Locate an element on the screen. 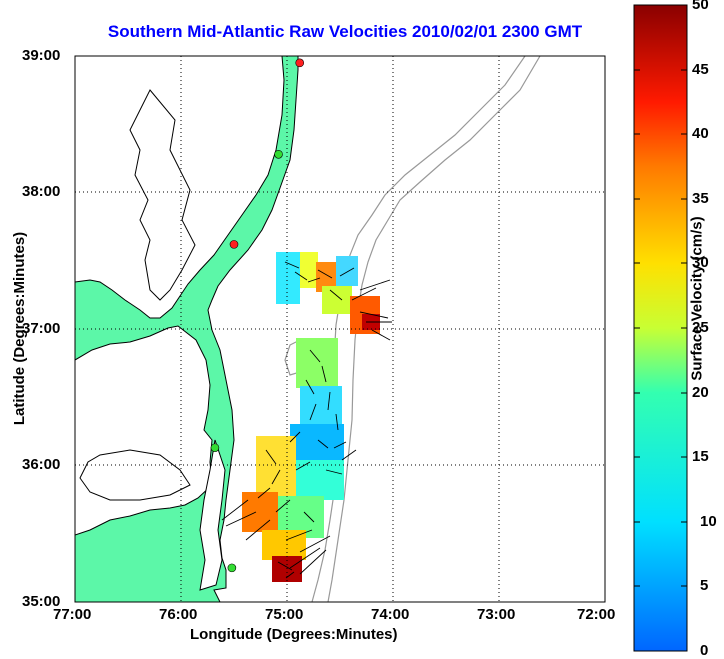 The image size is (724, 659). chesapeake-bay is located at coordinates (162, 195).